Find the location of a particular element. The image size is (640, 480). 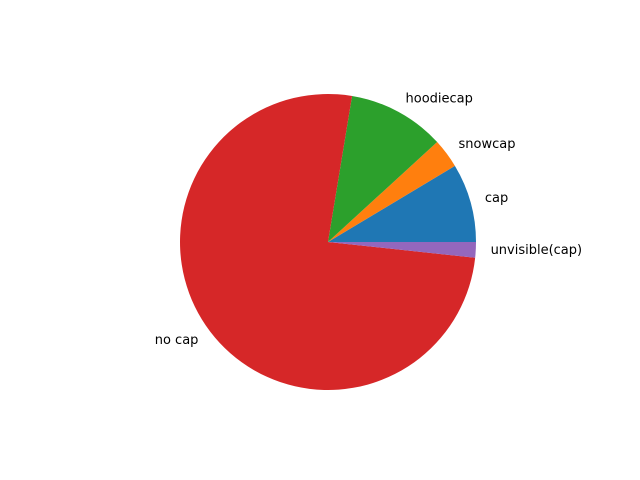

pie-slice-hoodiecap is located at coordinates (383, 168).